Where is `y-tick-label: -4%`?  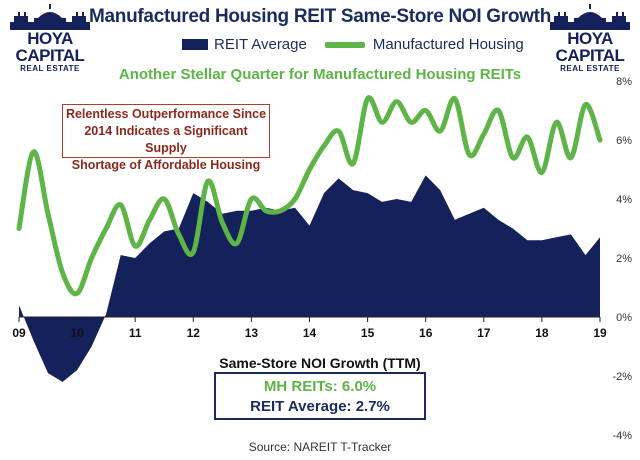 y-tick-label: -4% is located at coordinates (622, 436).